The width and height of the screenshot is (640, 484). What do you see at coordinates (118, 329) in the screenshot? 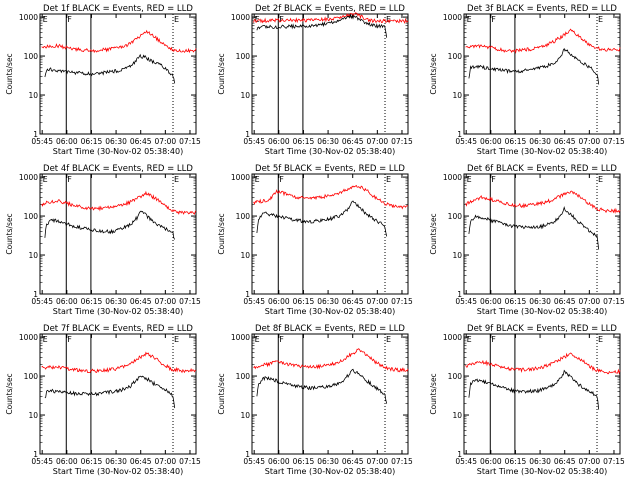
I see `chart-title: Det 7f BLACK = Events, RED = LLD` at bounding box center [118, 329].